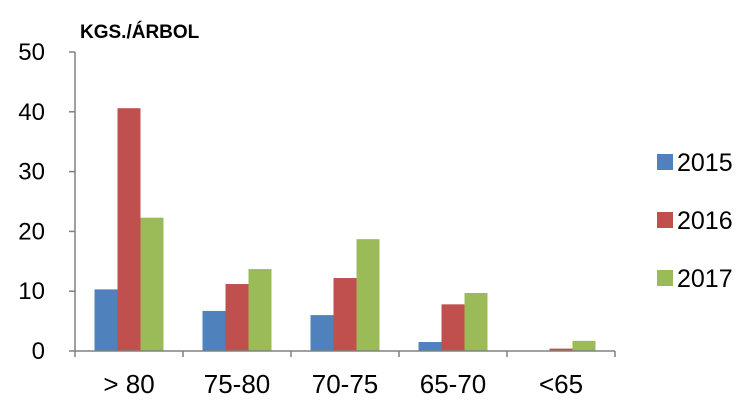 This screenshot has height=405, width=752. What do you see at coordinates (31, 231) in the screenshot?
I see `y-tick-label-2: 20` at bounding box center [31, 231].